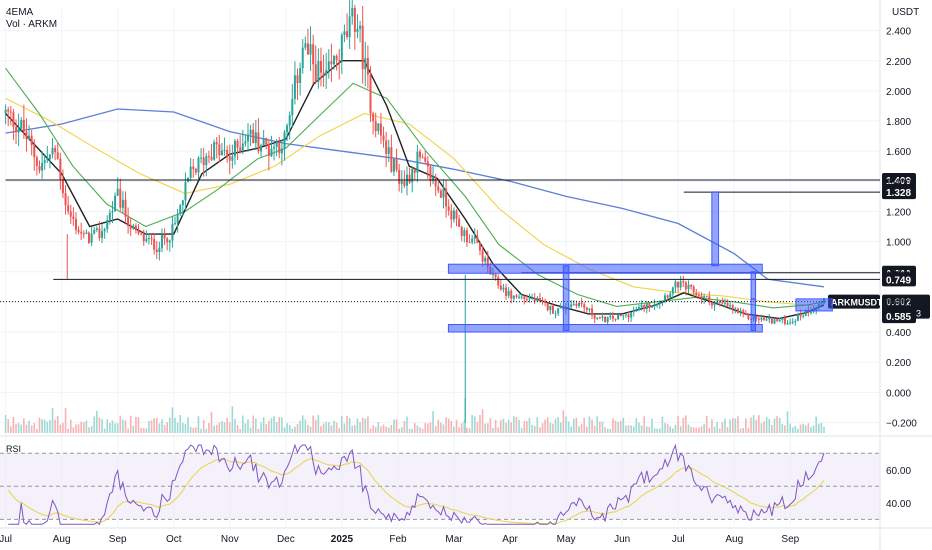 The width and height of the screenshot is (932, 550). What do you see at coordinates (622, 539) in the screenshot?
I see `time-tick-label: Jun` at bounding box center [622, 539].